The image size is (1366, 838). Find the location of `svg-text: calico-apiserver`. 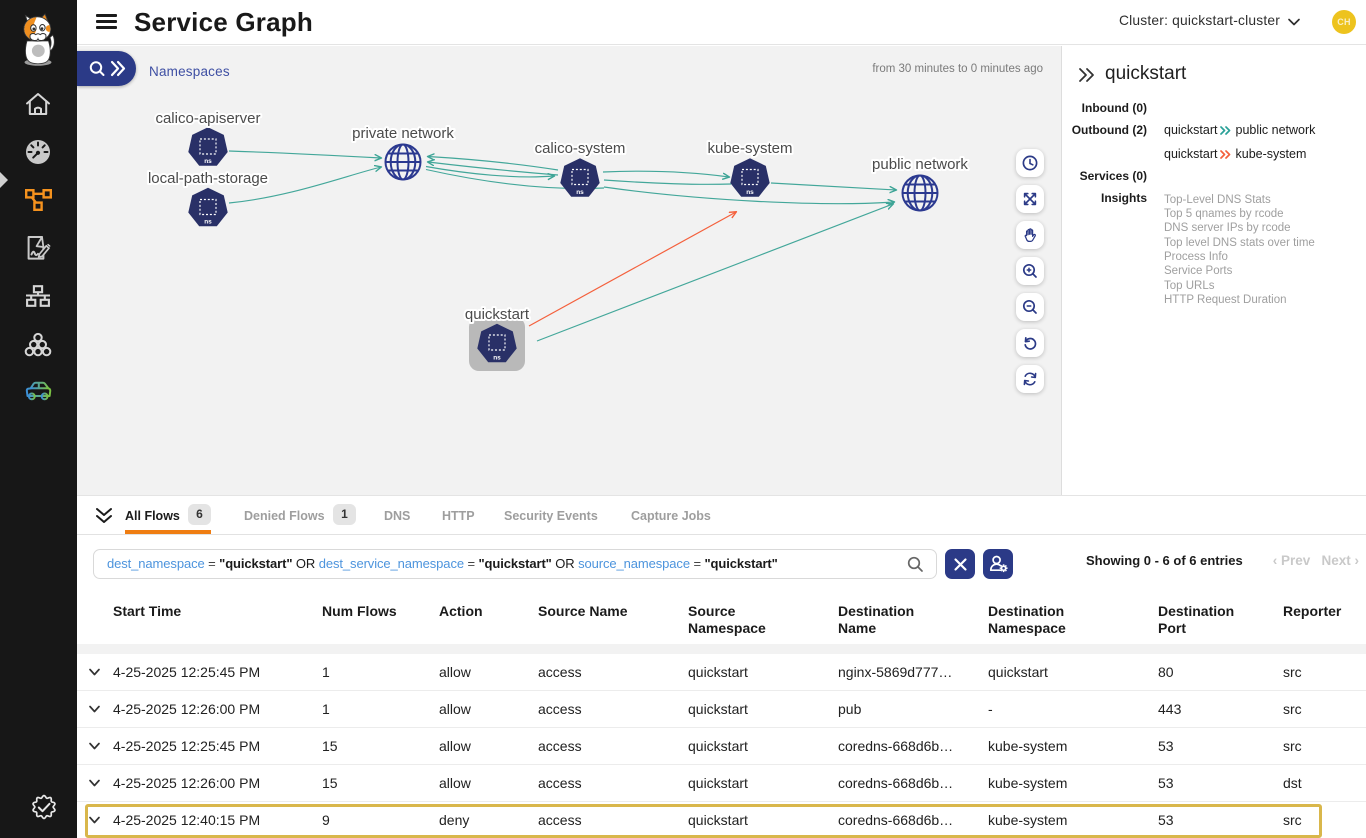

svg-text: calico-apiserver is located at coordinates (207, 118).